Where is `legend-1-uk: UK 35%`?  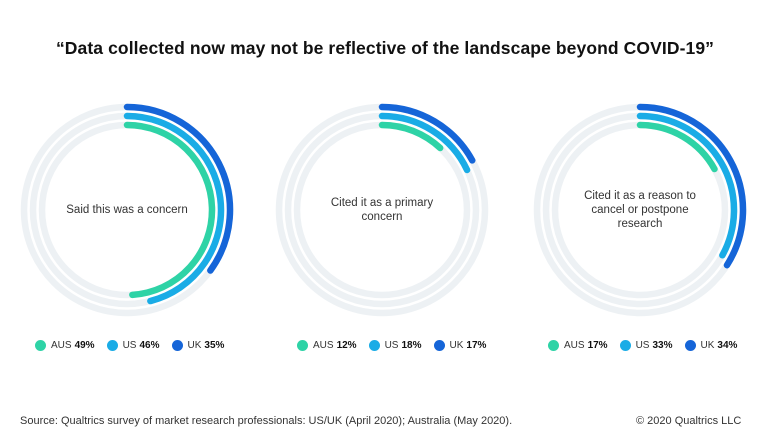 legend-1-uk: UK 35% is located at coordinates (198, 345).